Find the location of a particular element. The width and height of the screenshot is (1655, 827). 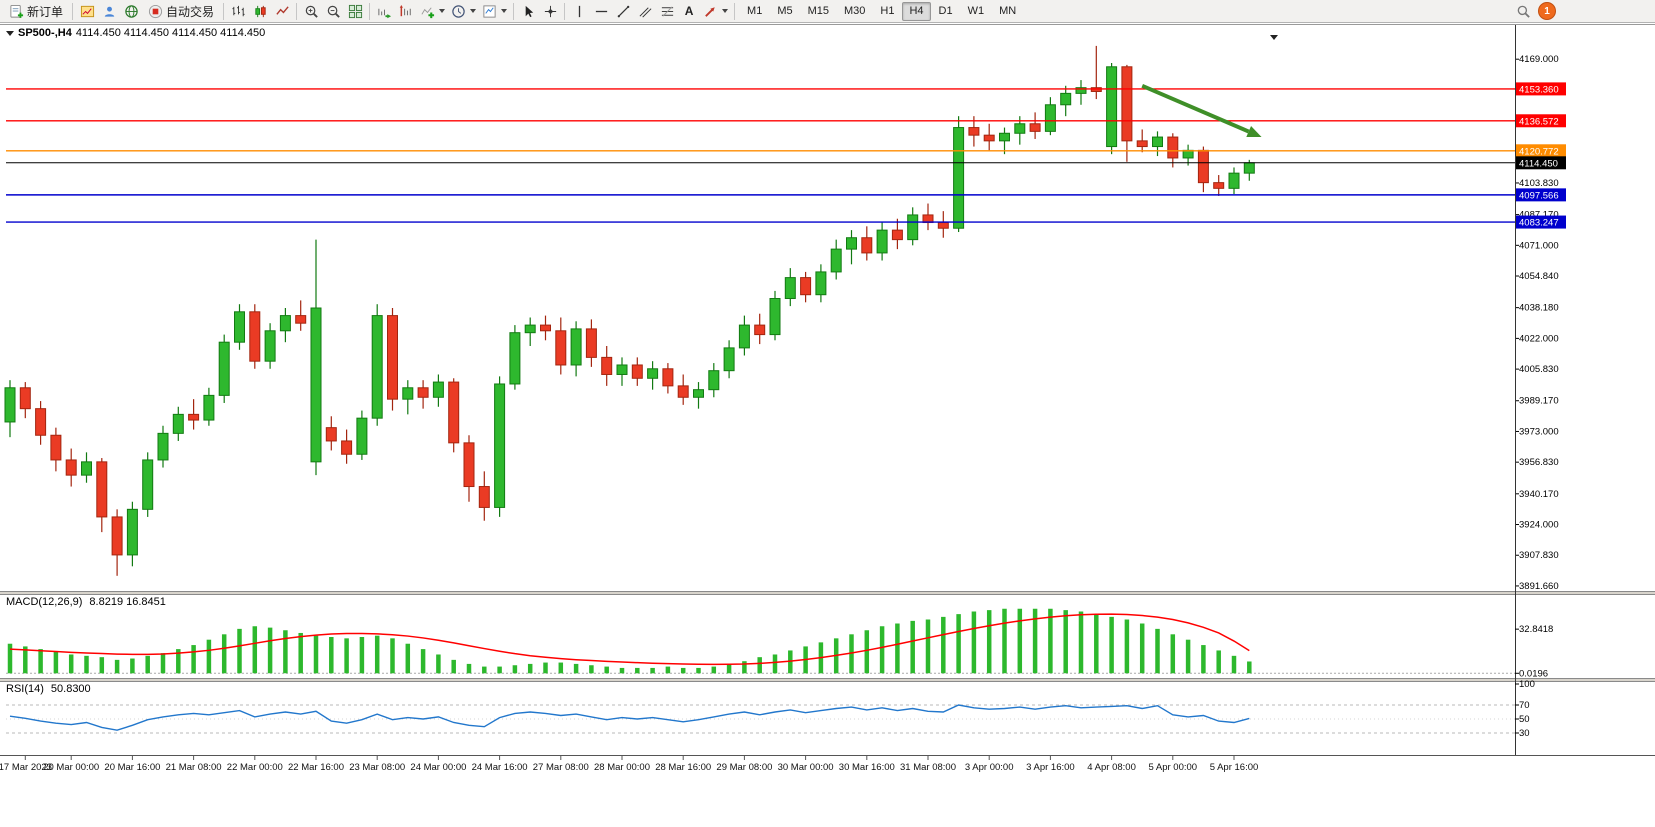

new-chart-icon is located at coordinates (87, 11).